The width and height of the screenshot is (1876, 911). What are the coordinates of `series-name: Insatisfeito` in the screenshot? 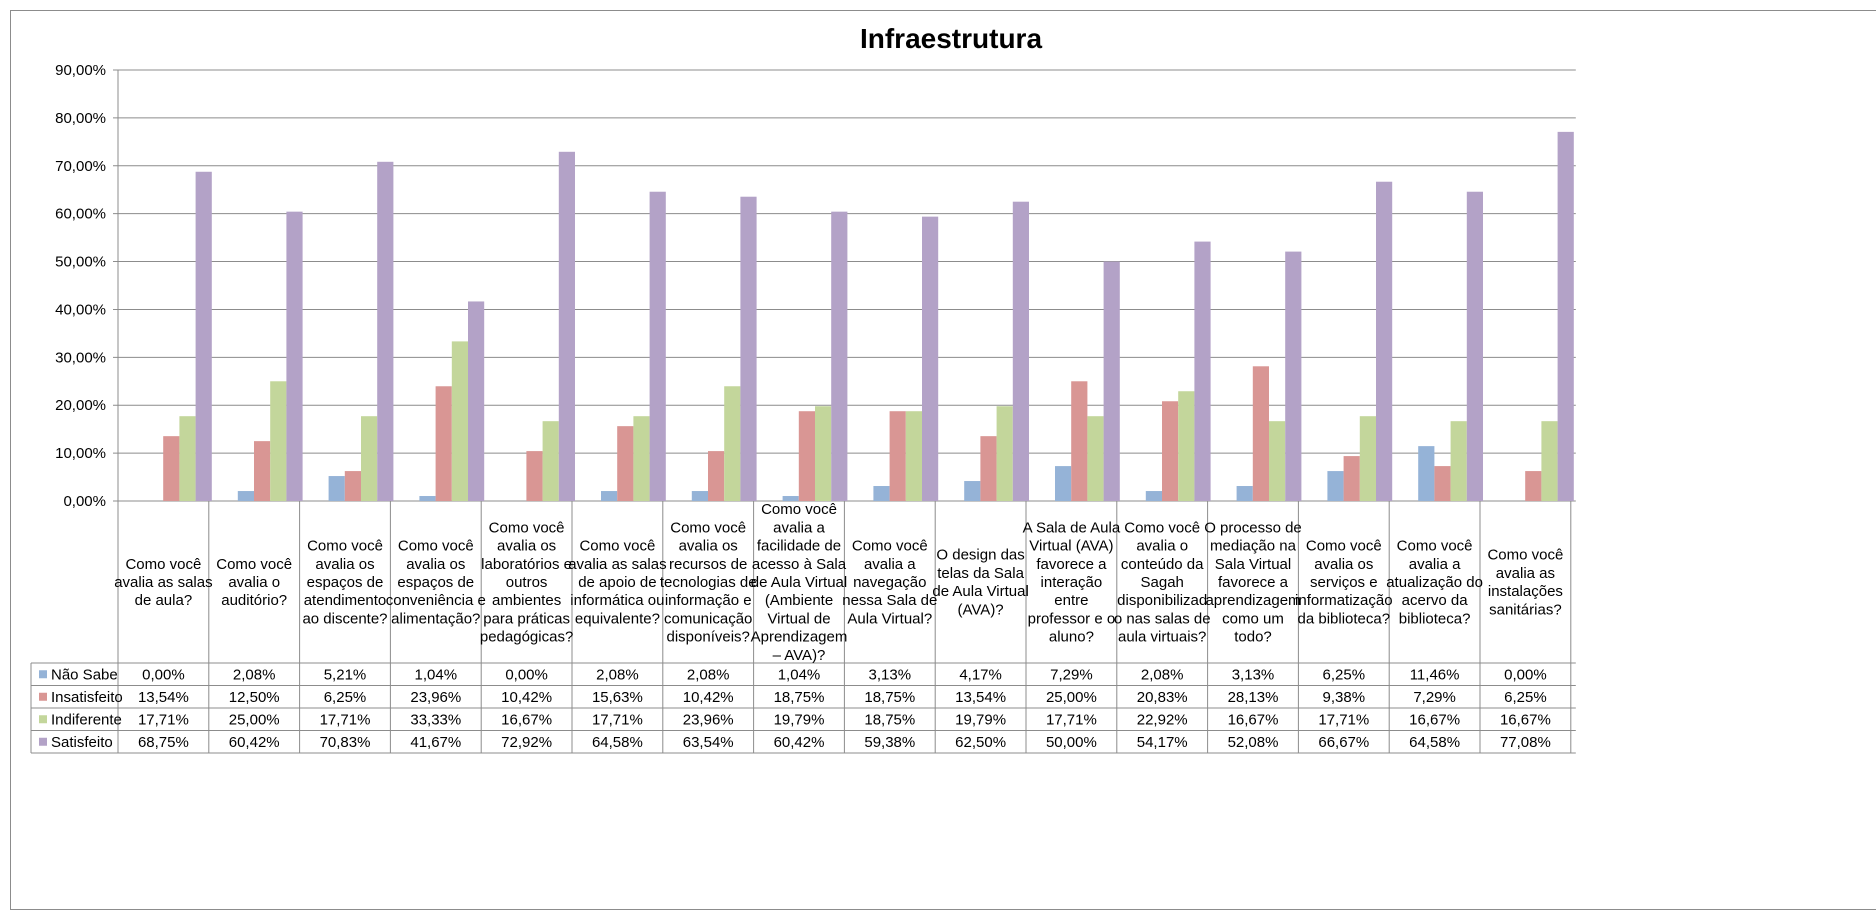 It's located at (87, 697).